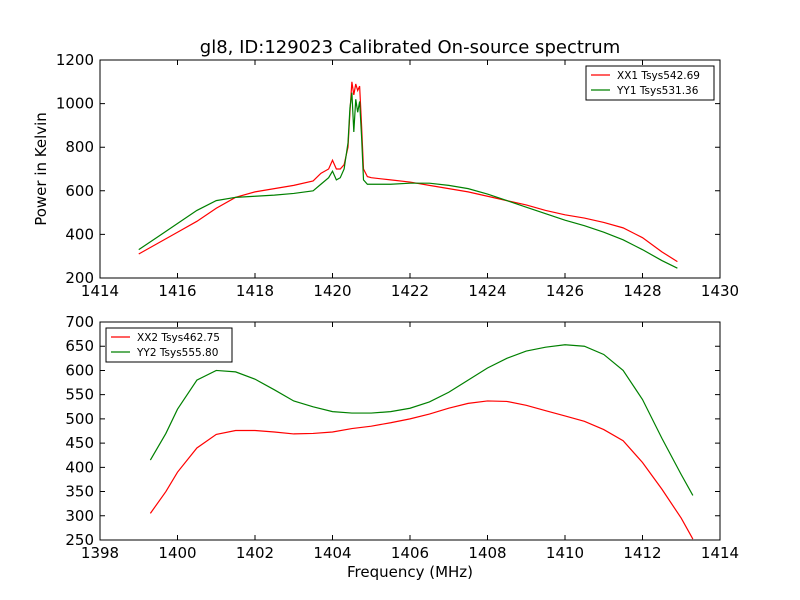 The width and height of the screenshot is (800, 600). I want to click on x-tick-label: 1424, so click(487, 291).